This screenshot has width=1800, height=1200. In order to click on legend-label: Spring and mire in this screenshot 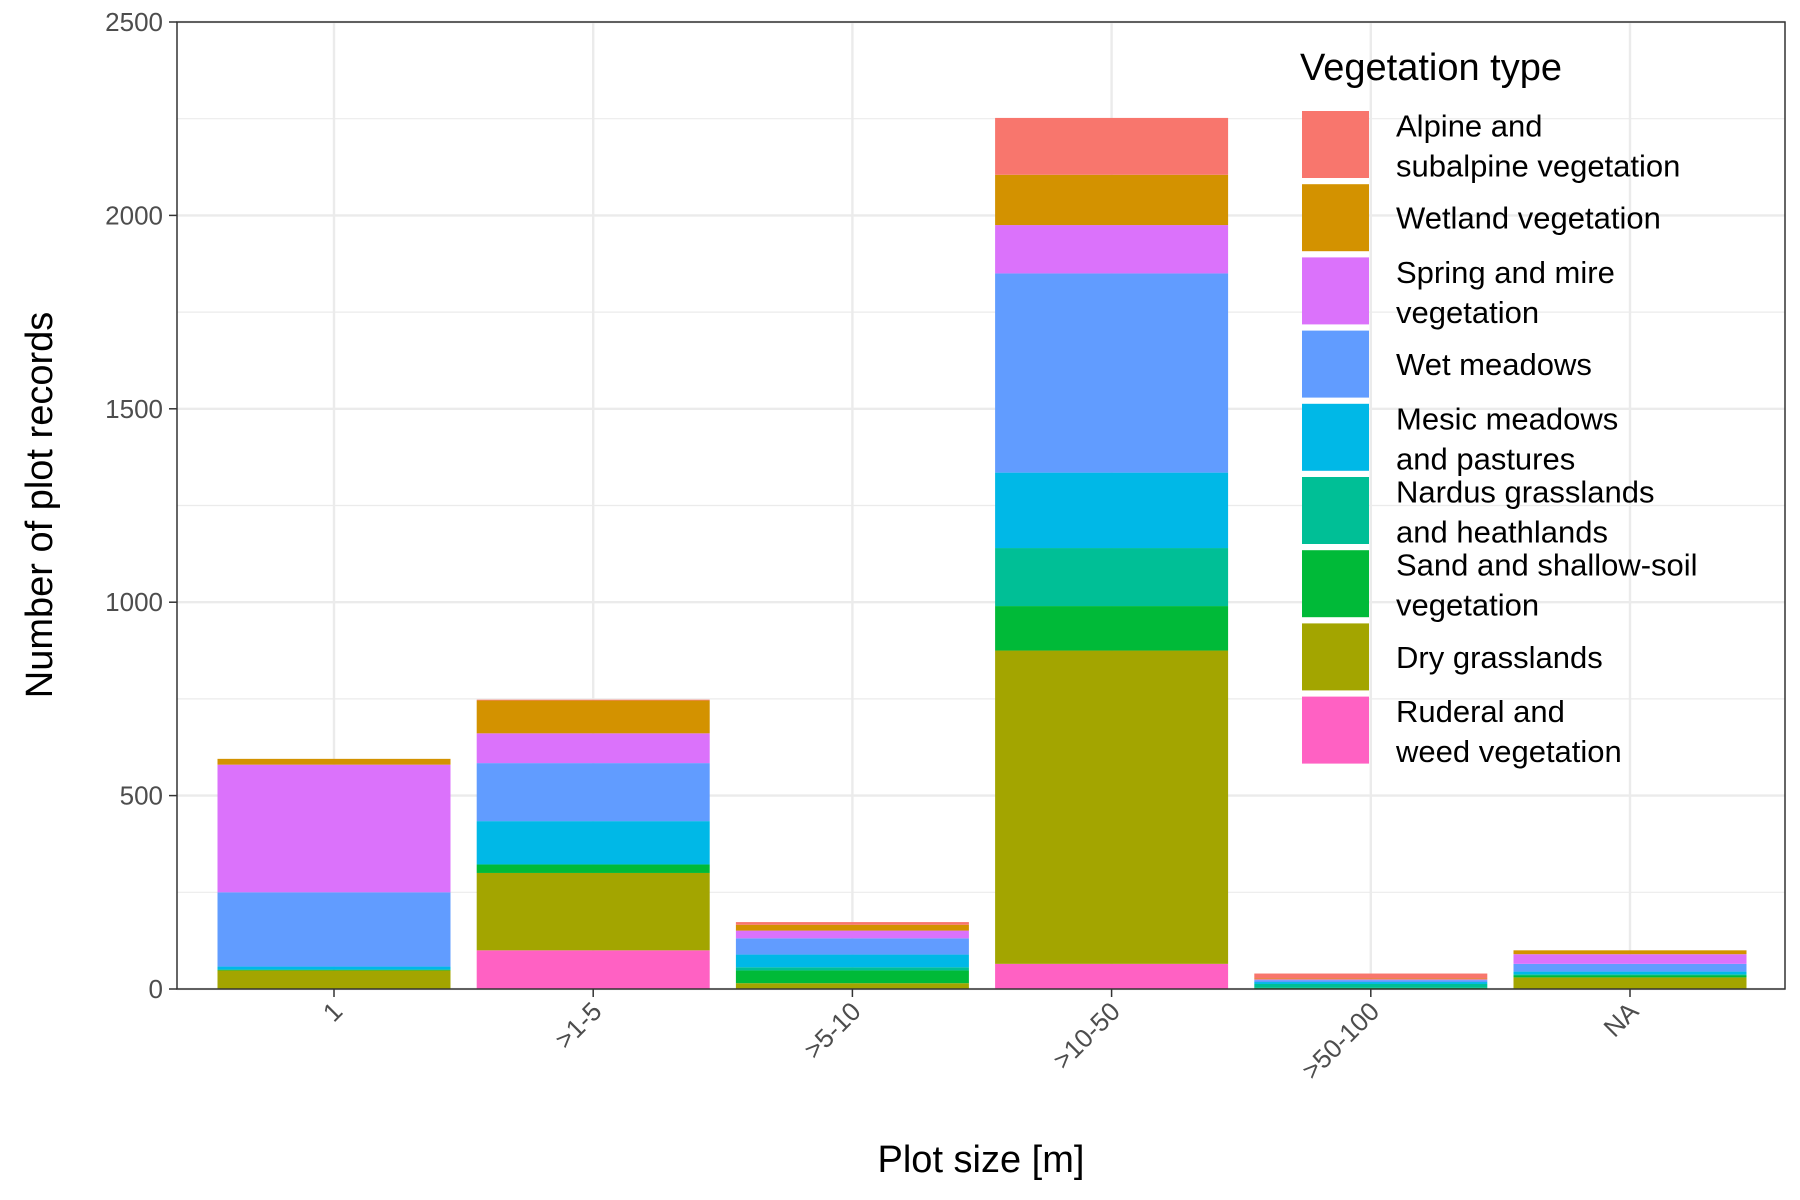, I will do `click(1505, 272)`.